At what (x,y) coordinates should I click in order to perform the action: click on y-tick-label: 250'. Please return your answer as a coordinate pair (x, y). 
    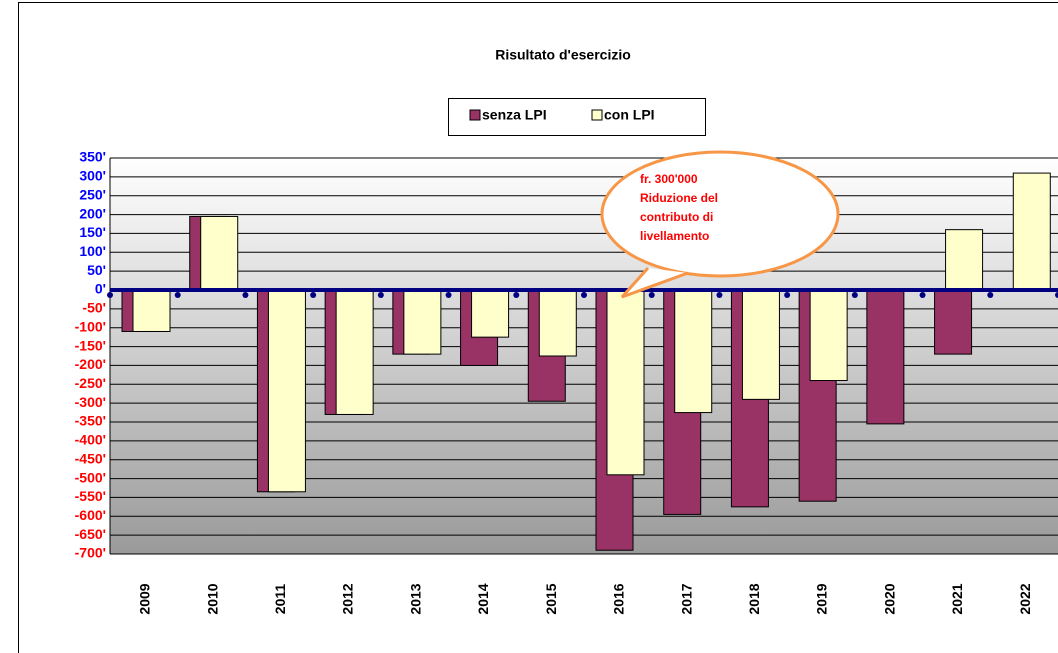
    Looking at the image, I should click on (92, 194).